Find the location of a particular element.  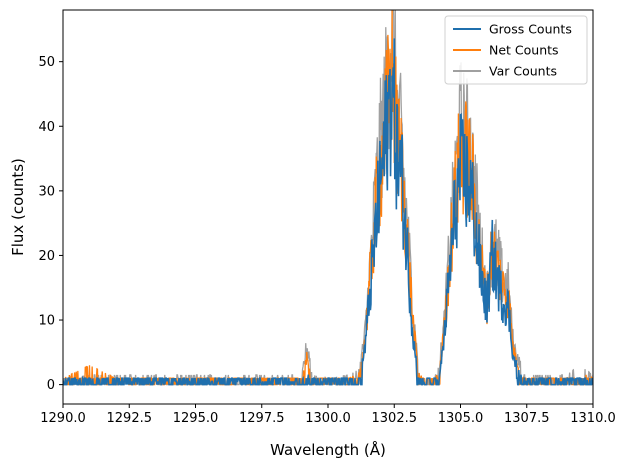

legend-box is located at coordinates (516, 50).